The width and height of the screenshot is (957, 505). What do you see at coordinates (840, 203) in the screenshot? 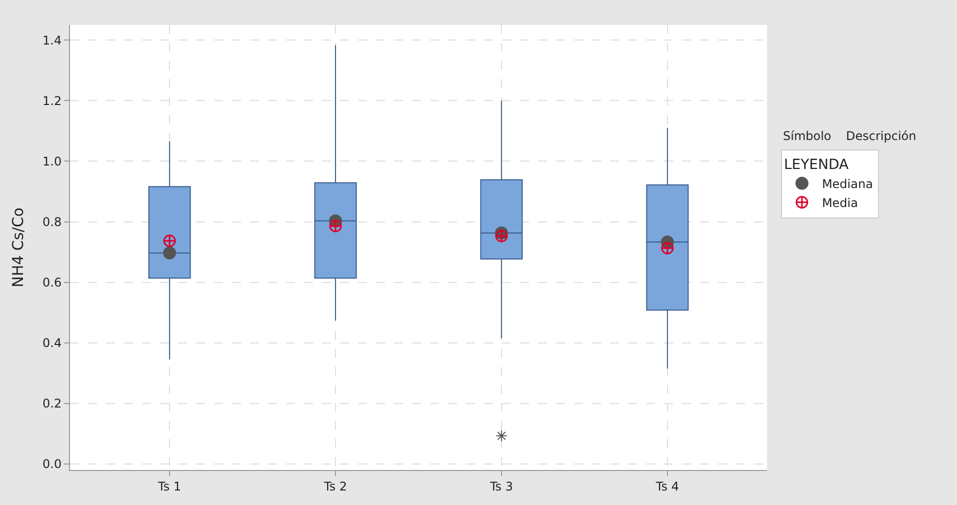
I see `legend-label: Media` at bounding box center [840, 203].